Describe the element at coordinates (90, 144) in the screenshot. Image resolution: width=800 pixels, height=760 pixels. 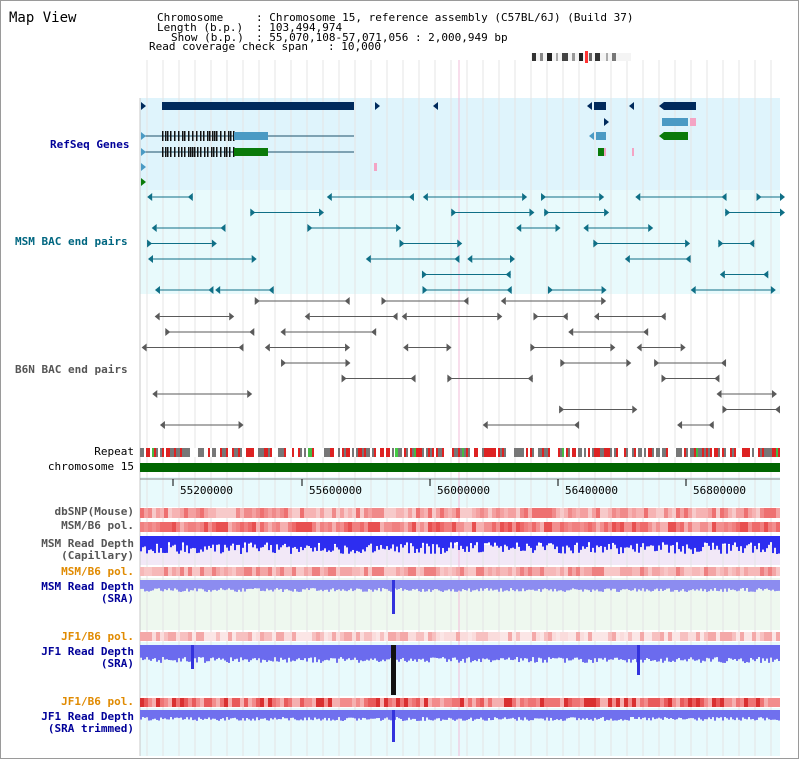
I see `track-label-refseq-genes: RefSeq Genes` at that location.